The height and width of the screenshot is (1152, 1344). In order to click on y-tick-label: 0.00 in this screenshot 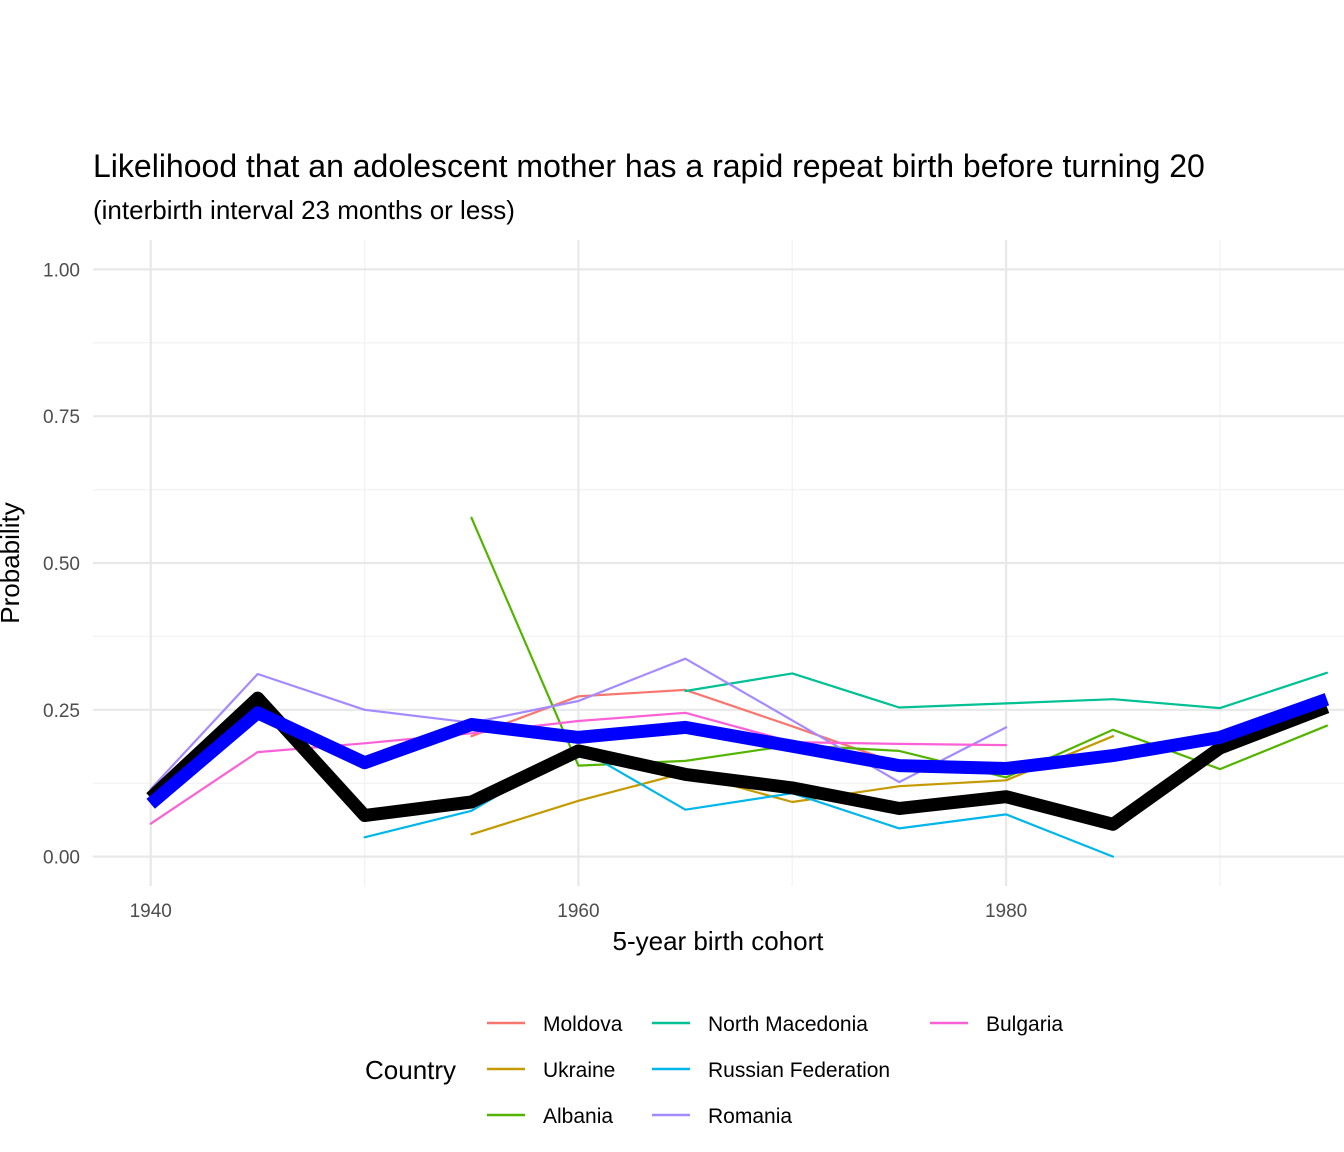, I will do `click(61, 858)`.